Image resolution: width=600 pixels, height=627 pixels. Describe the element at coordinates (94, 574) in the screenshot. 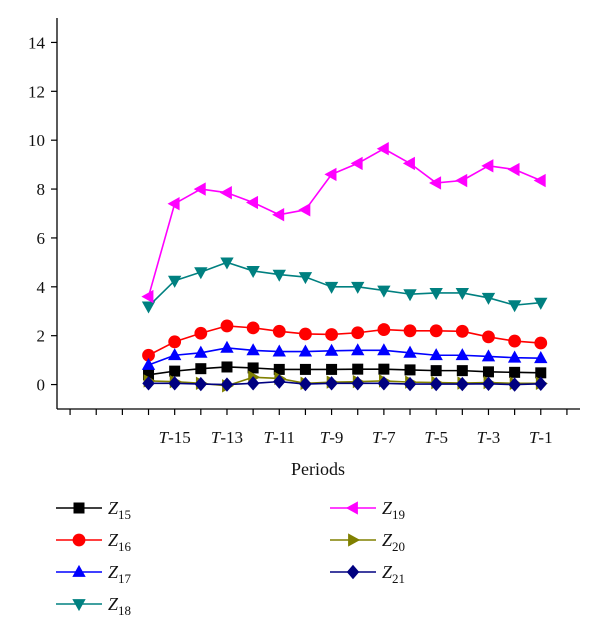

I see `legend-item-z17: Z17` at that location.